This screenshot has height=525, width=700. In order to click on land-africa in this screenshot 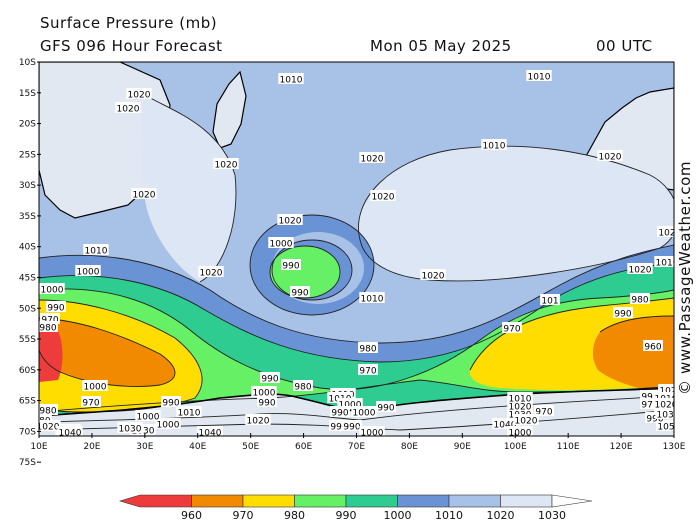, I will do `click(105, 140)`.